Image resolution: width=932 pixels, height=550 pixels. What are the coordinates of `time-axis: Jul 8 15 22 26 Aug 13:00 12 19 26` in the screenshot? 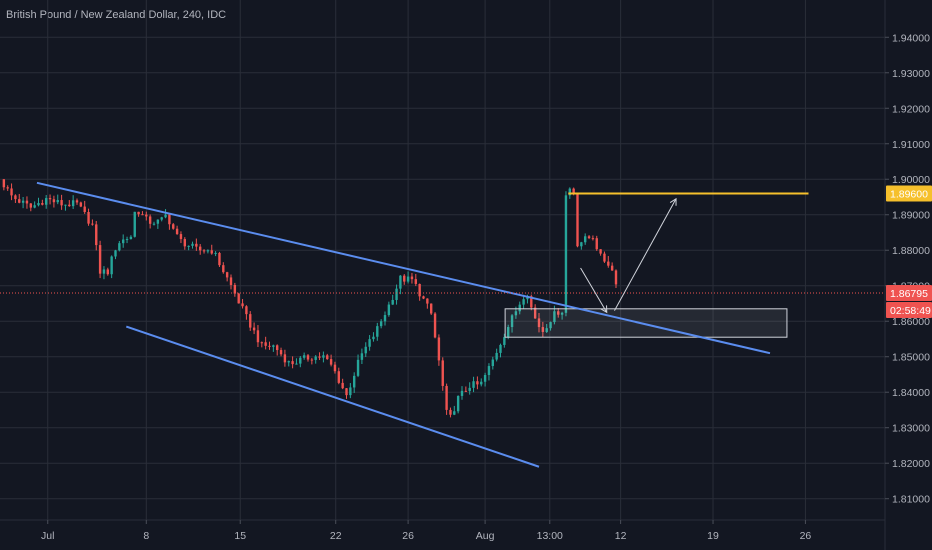 It's located at (426, 531).